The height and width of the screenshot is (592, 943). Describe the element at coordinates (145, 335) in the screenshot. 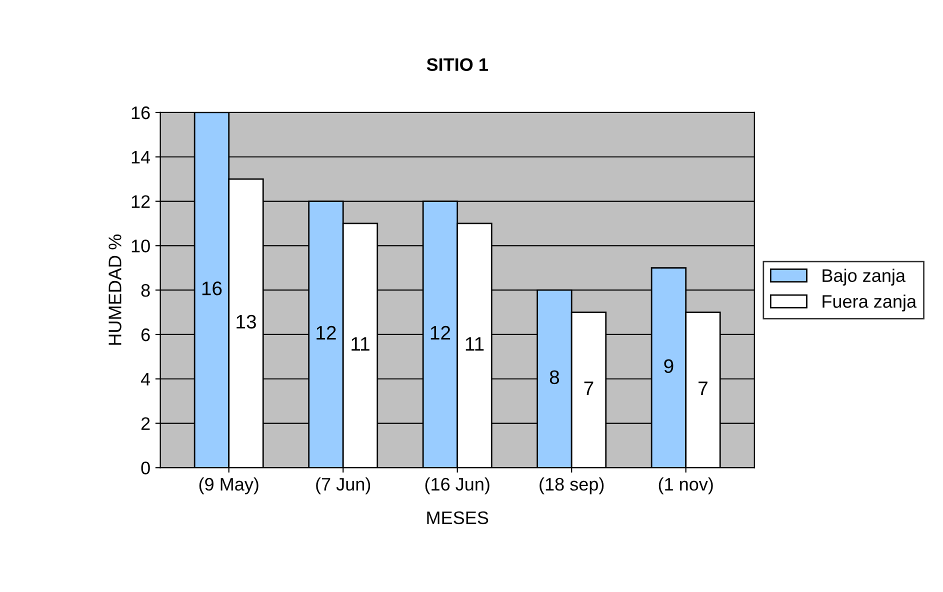

I see `y-tick-label: 6` at that location.